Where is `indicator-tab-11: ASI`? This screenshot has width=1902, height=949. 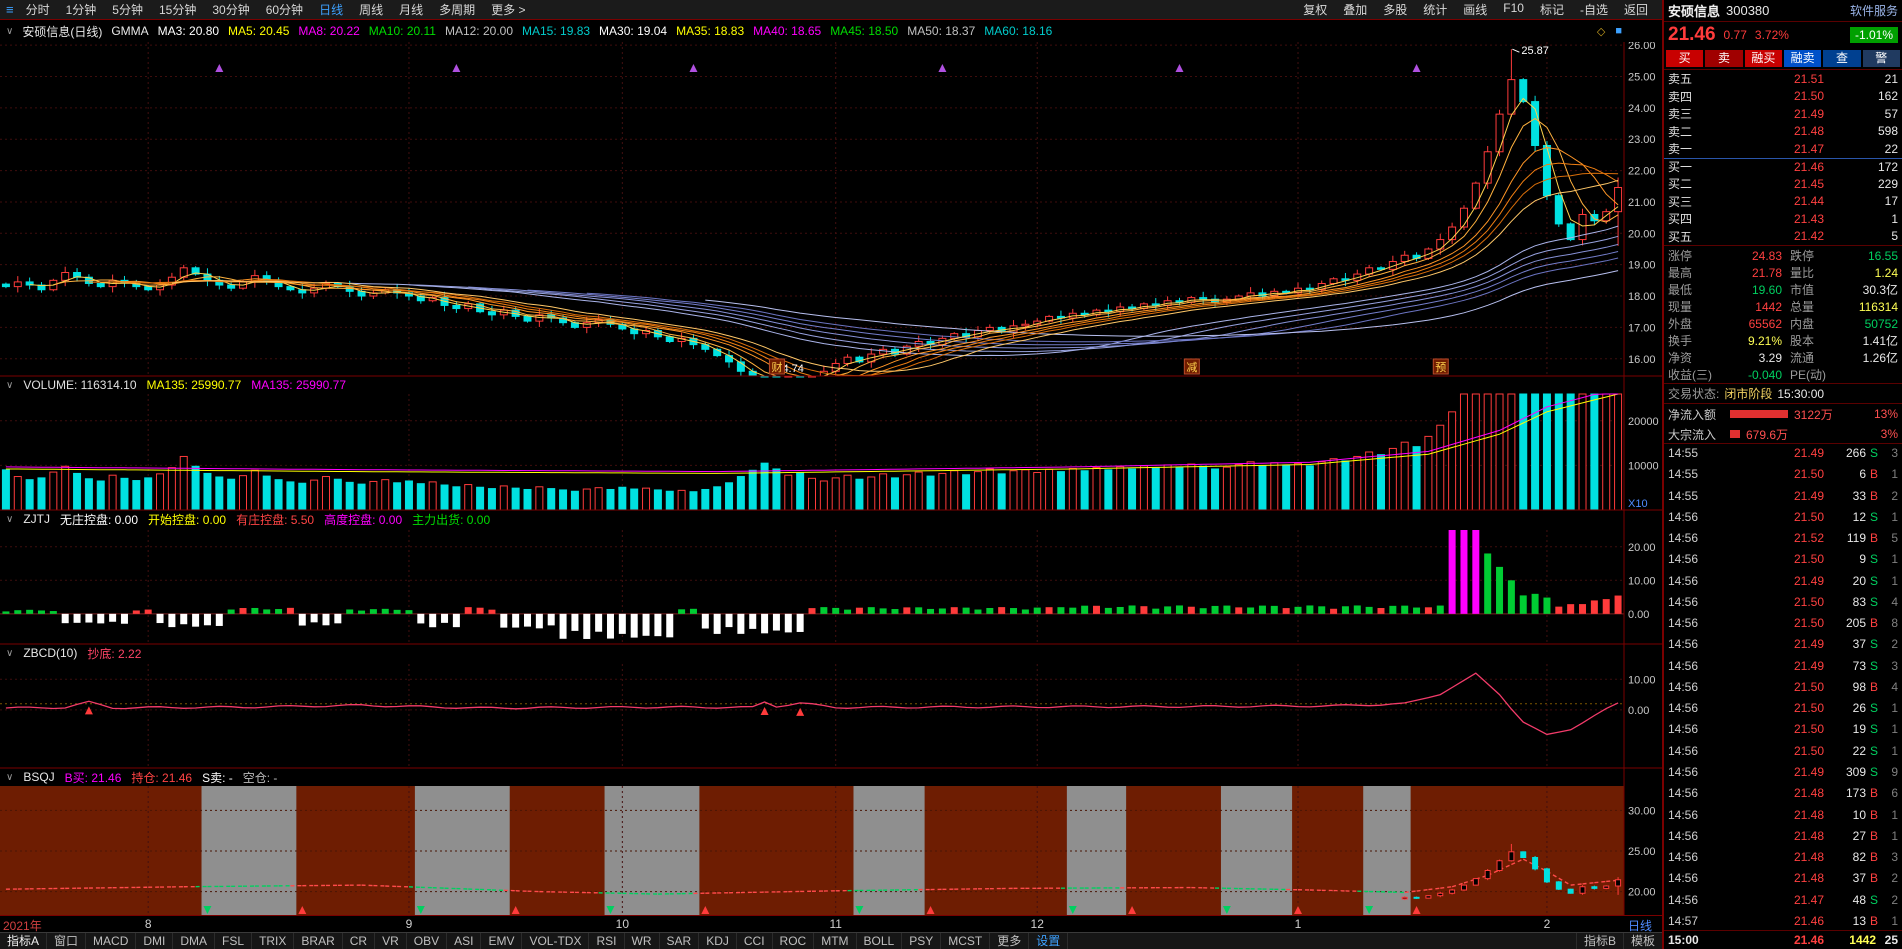
indicator-tab-11: ASI is located at coordinates (464, 941).